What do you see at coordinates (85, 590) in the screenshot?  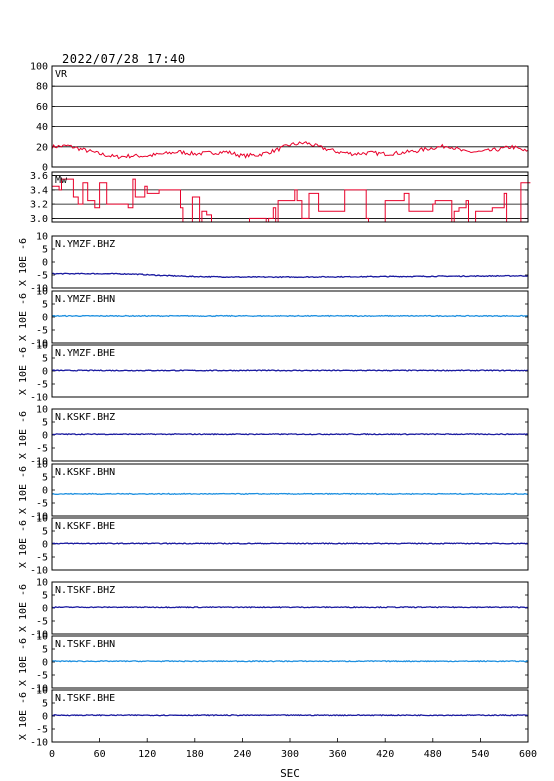 I see `panel-label: N.TSKF.BHZ` at bounding box center [85, 590].